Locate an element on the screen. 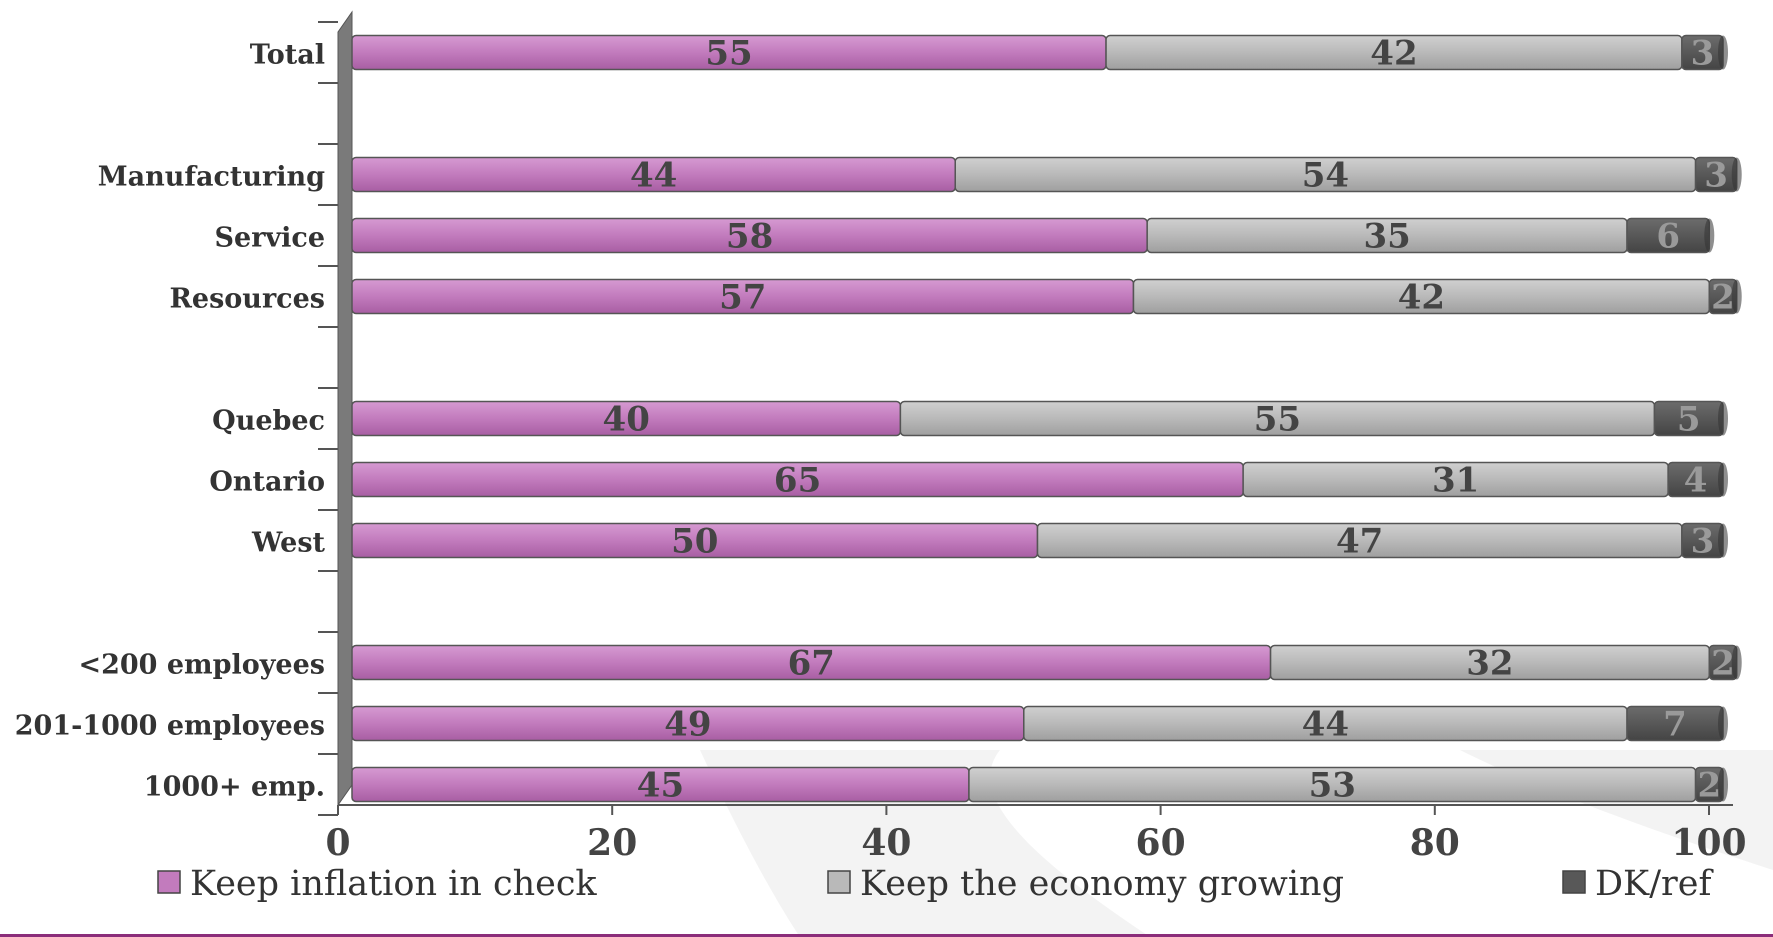 This screenshot has width=1773, height=937. axis-wall is located at coordinates (345, 408).